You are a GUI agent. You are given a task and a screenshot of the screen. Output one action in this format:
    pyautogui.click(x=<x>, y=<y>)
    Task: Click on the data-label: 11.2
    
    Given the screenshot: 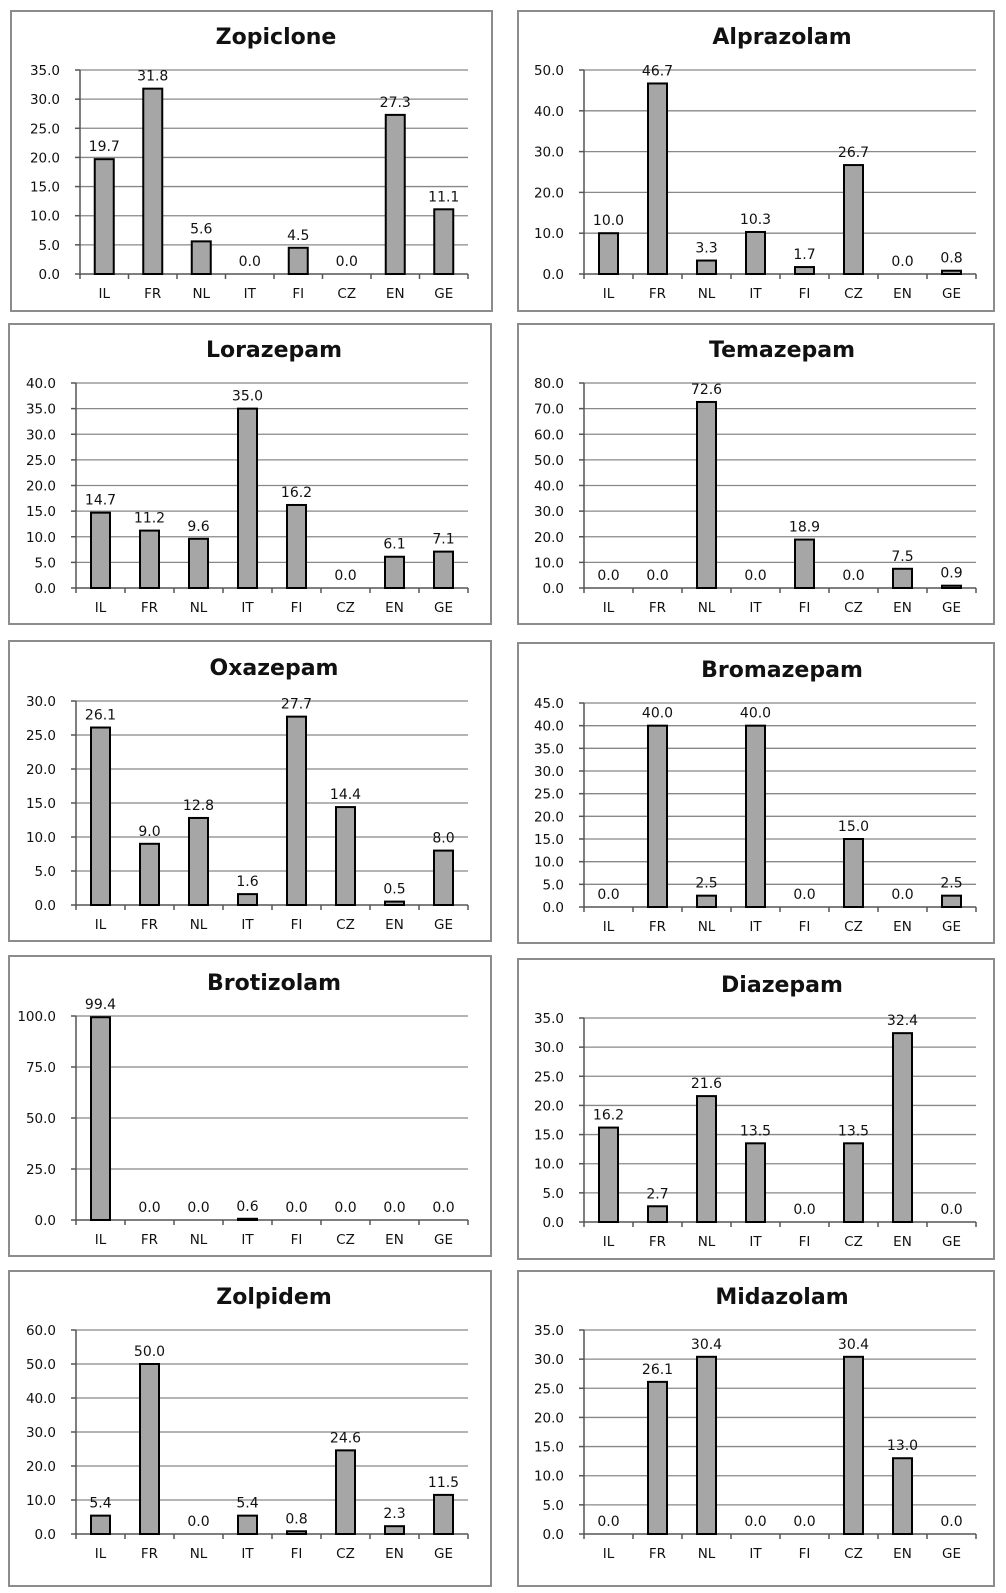 What is the action you would take?
    pyautogui.click(x=149, y=519)
    